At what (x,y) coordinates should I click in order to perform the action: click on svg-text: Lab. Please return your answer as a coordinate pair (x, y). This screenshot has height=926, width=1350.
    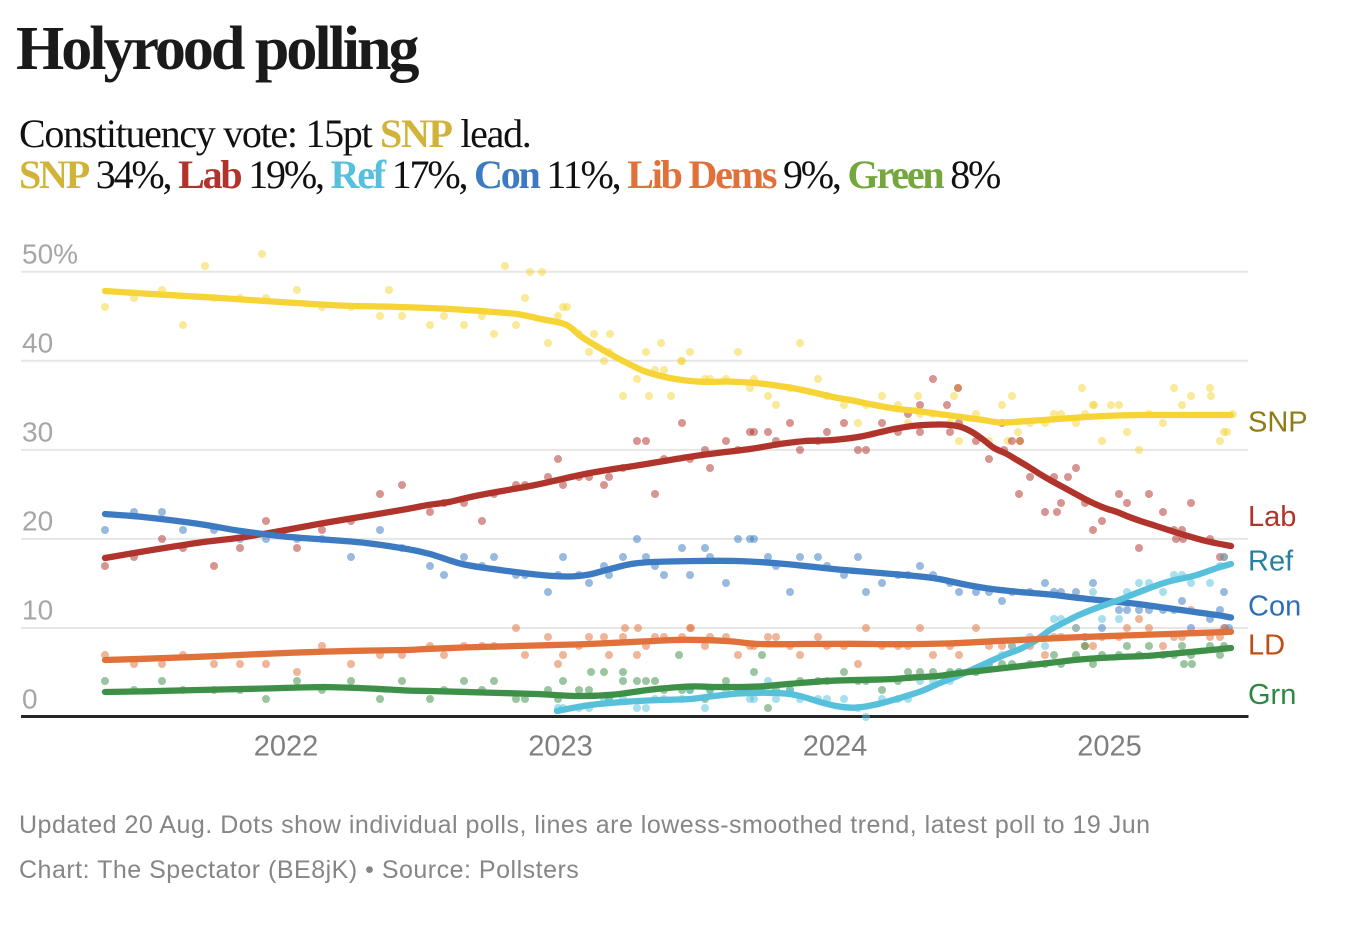
    Looking at the image, I should click on (1272, 517).